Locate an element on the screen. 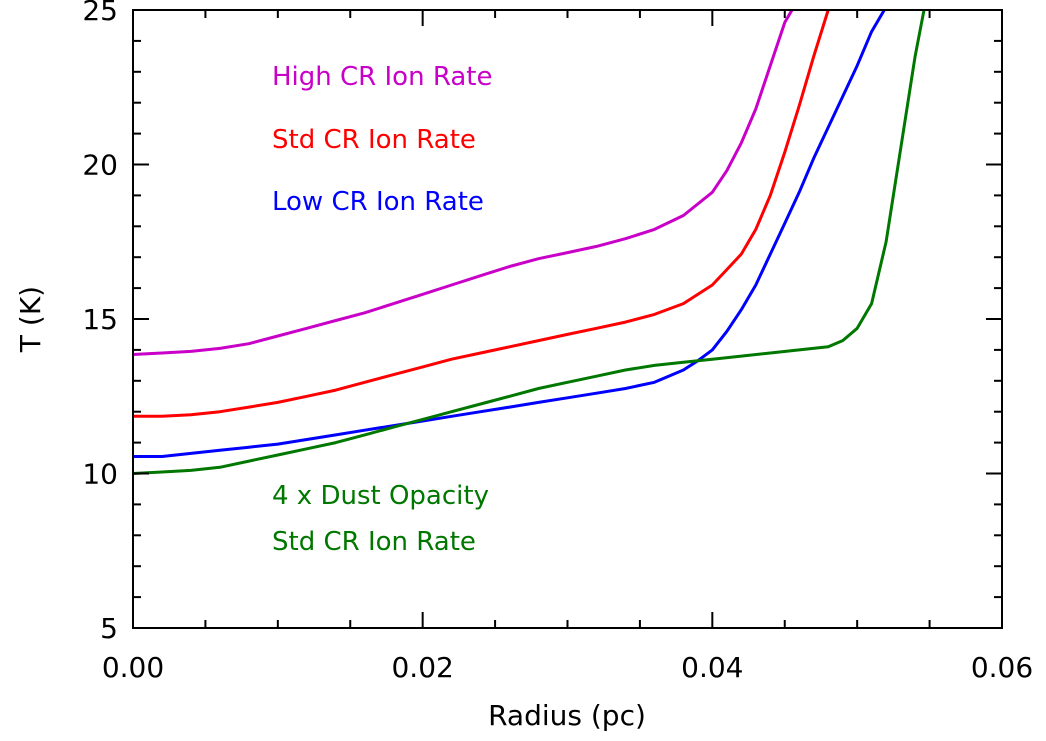 This screenshot has width=1046, height=741. annotation-dust-std-cr: Std CR Ion Rate is located at coordinates (374, 542).